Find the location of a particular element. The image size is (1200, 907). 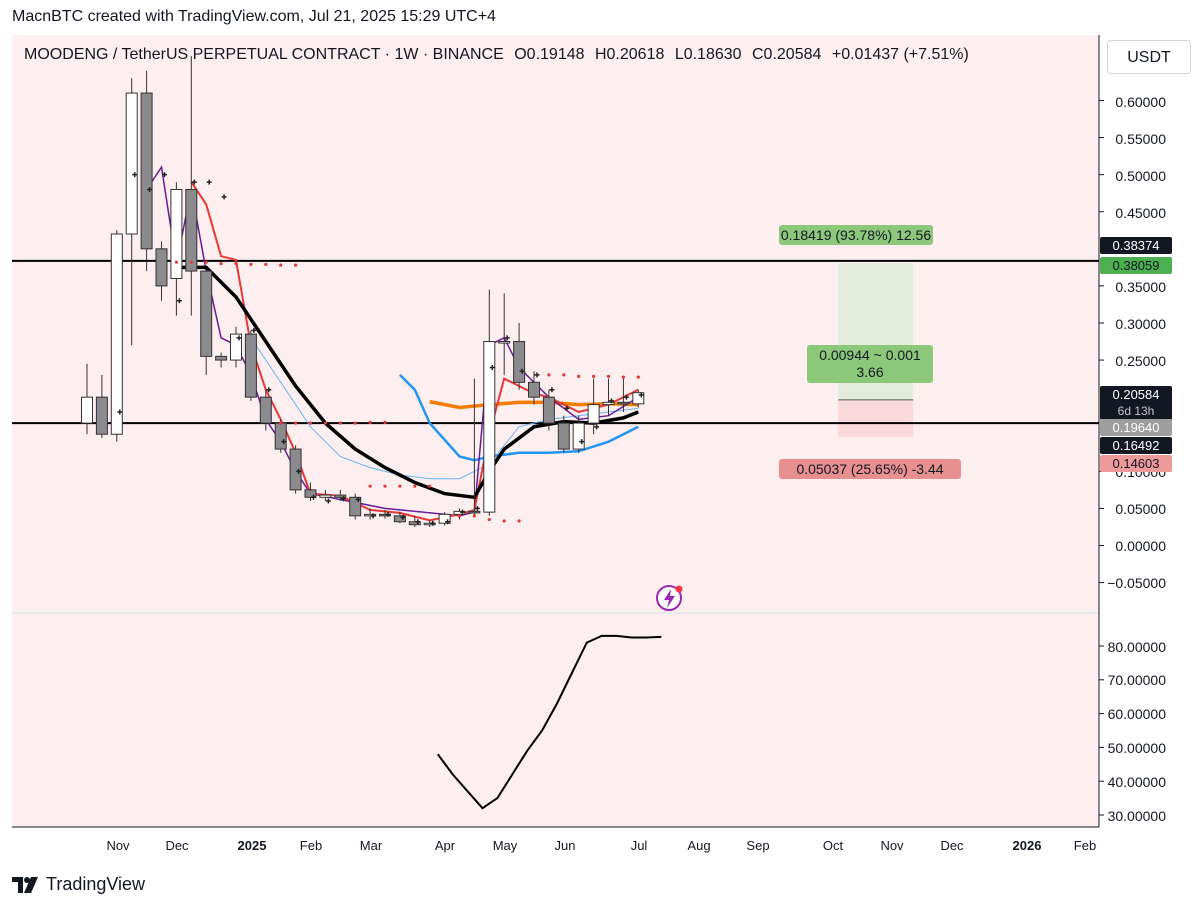

rsi-tick-label: 50.00000 is located at coordinates (1136, 748).